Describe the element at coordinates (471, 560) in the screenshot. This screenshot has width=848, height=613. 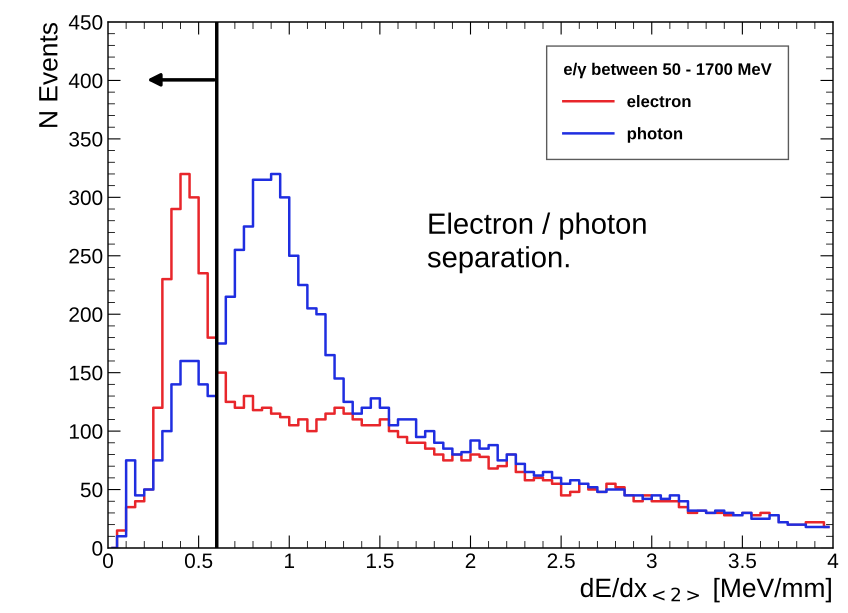
I see `x-tick-label: 2` at that location.